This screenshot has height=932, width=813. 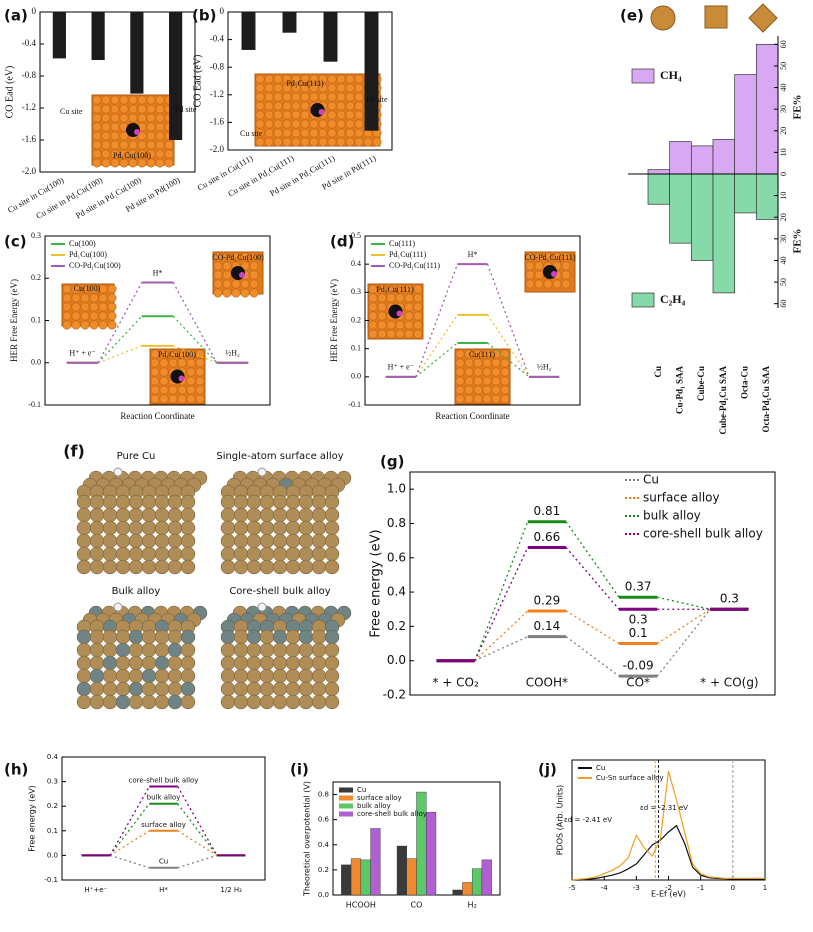 What do you see at coordinates (324, 845) in the screenshot?
I see `y-tick-label: 0.4` at bounding box center [324, 845].